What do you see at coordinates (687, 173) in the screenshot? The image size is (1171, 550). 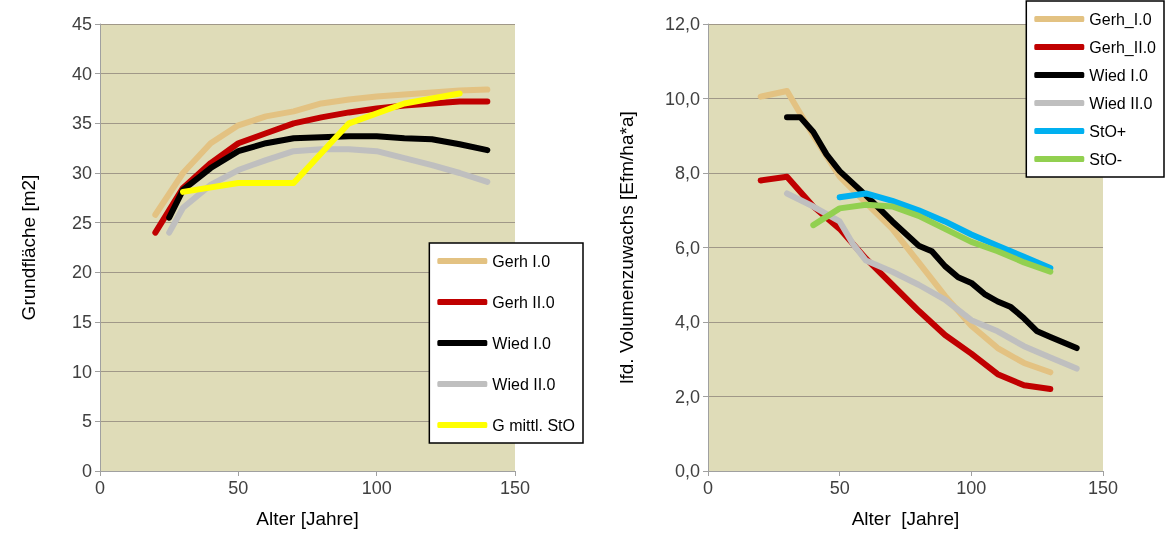 I see `y-tick-label: 8,0` at bounding box center [687, 173].